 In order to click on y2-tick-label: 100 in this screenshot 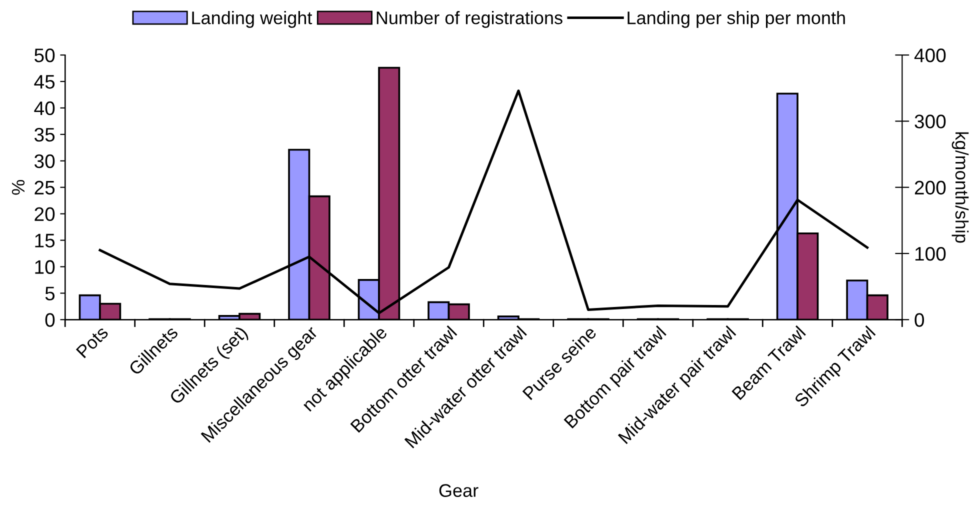, I will do `click(930, 253)`.